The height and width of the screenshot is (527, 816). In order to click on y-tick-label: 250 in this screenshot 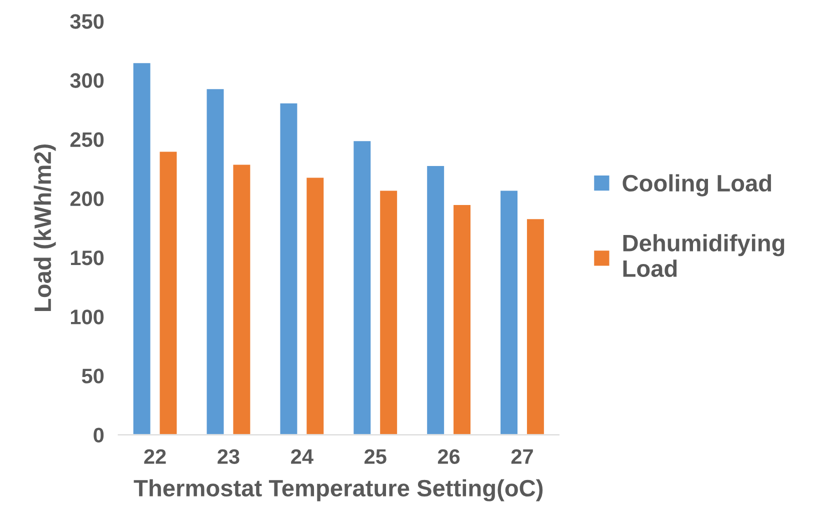, I will do `click(87, 140)`.